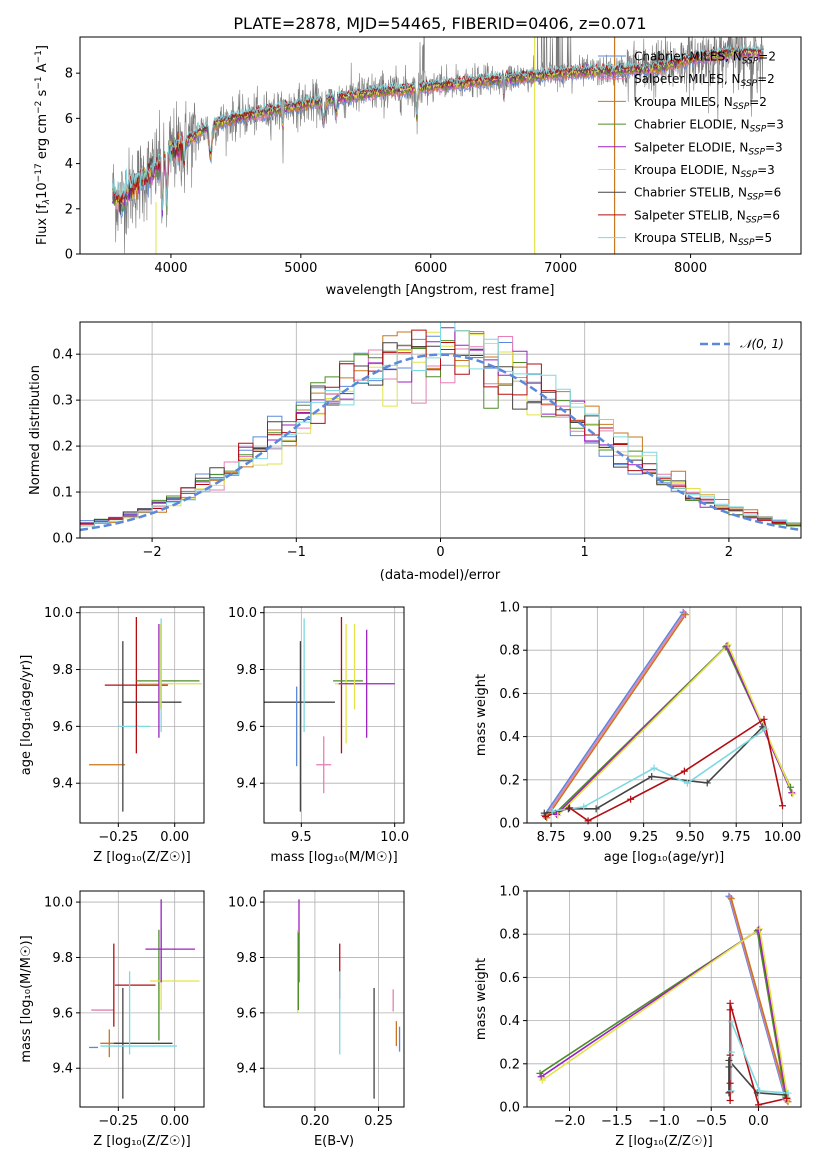 The width and height of the screenshot is (819, 1170). What do you see at coordinates (679, 102) in the screenshot?
I see `legend-label: Kroupa MILES,` at bounding box center [679, 102].